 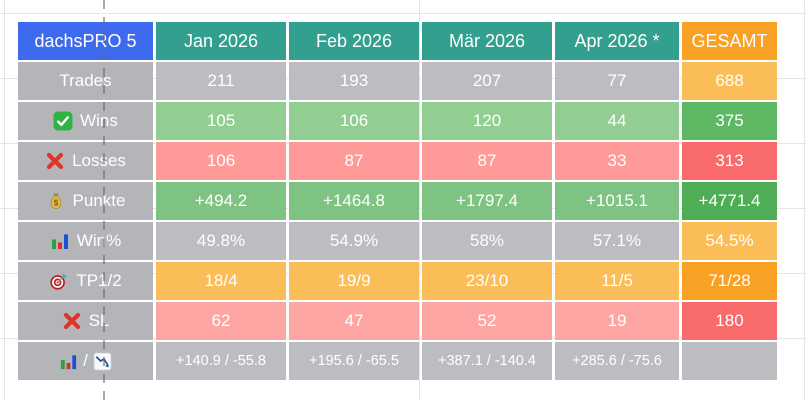 What do you see at coordinates (487, 321) in the screenshot?
I see `cell-sl-mar: 52` at bounding box center [487, 321].